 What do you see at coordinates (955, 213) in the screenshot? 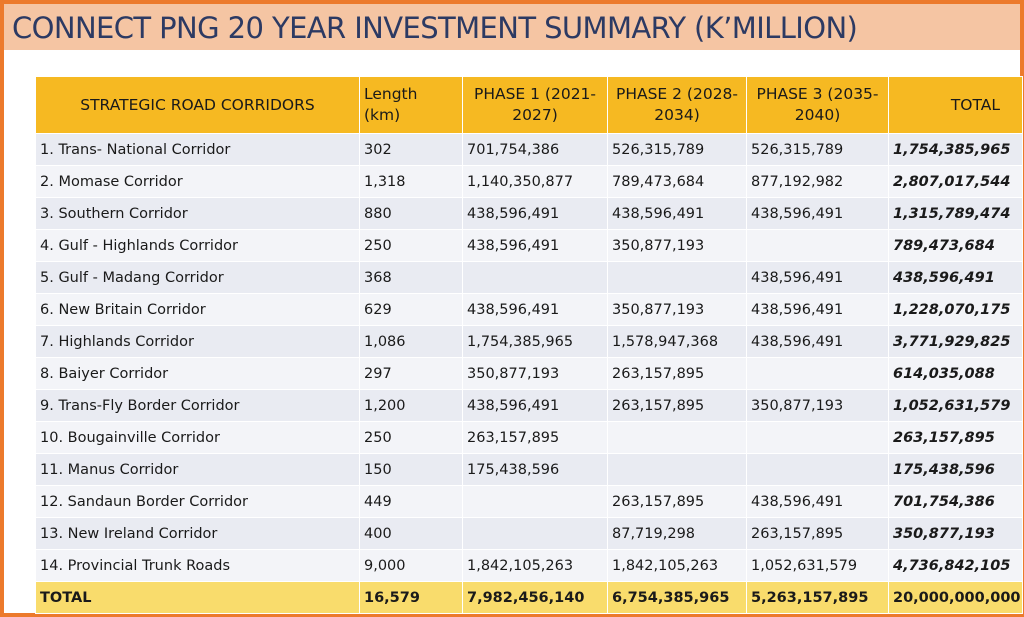
I see `cell-total: 1,315,789,474` at bounding box center [955, 213].